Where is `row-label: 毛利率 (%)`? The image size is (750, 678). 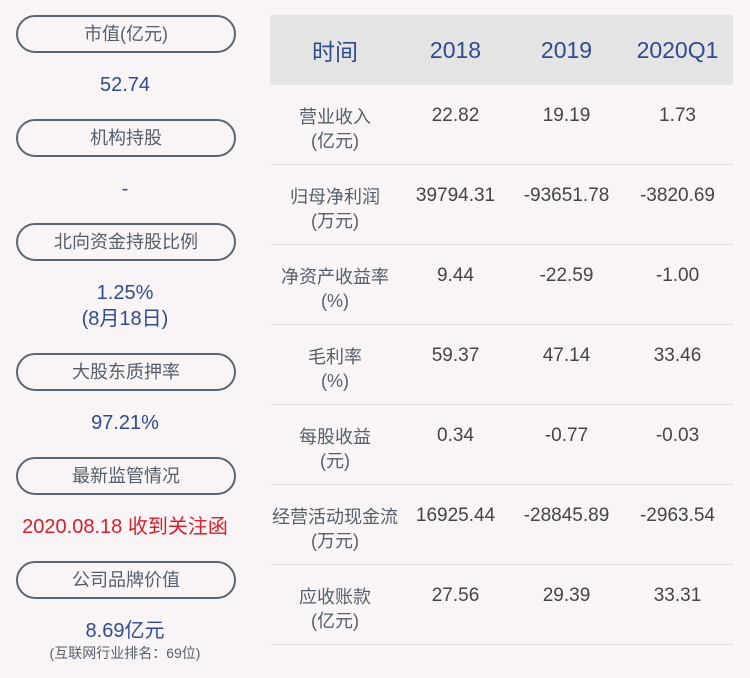 row-label: 毛利率 (%) is located at coordinates (335, 359).